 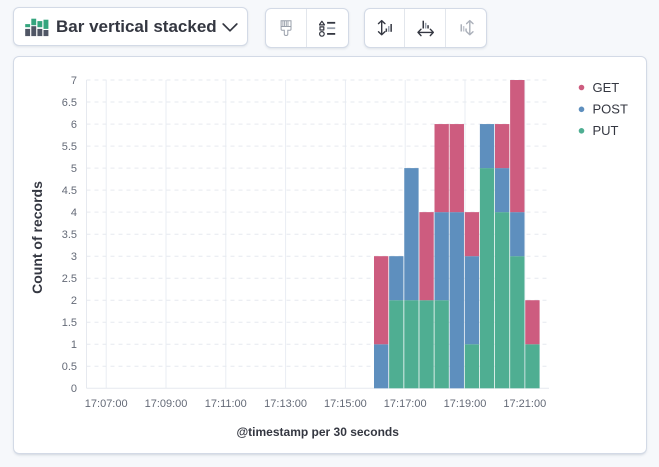 What do you see at coordinates (610, 109) in the screenshot?
I see `svg-text: POST` at bounding box center [610, 109].